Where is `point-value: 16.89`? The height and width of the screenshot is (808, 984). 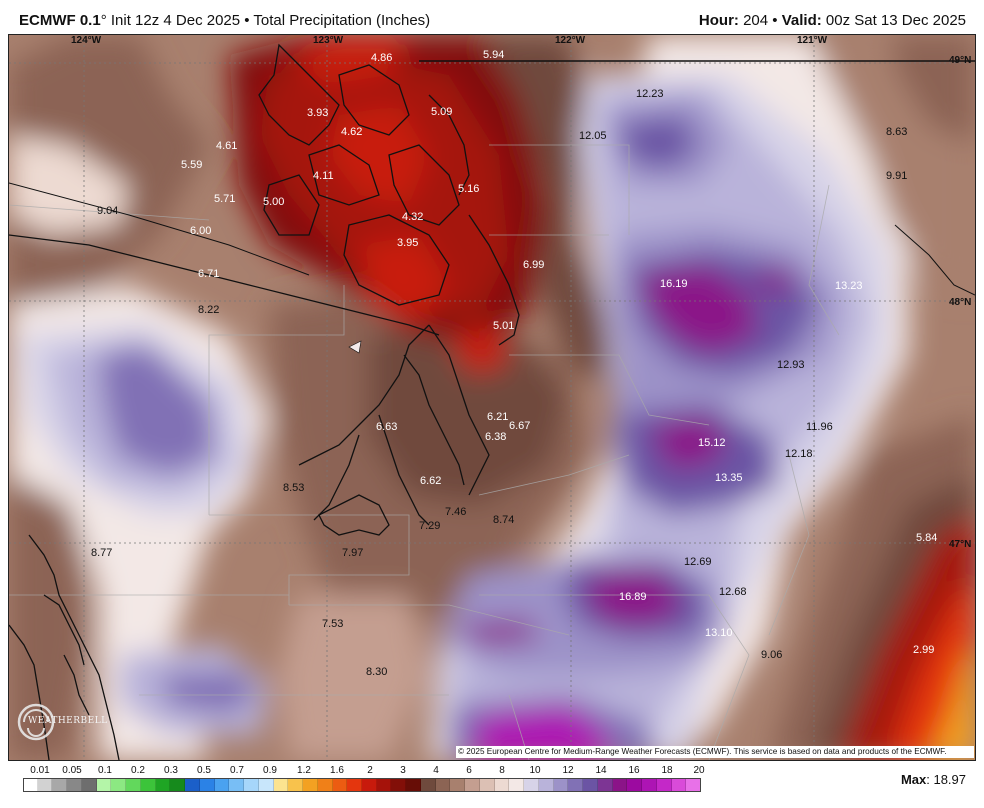 point-value: 16.89 is located at coordinates (633, 597).